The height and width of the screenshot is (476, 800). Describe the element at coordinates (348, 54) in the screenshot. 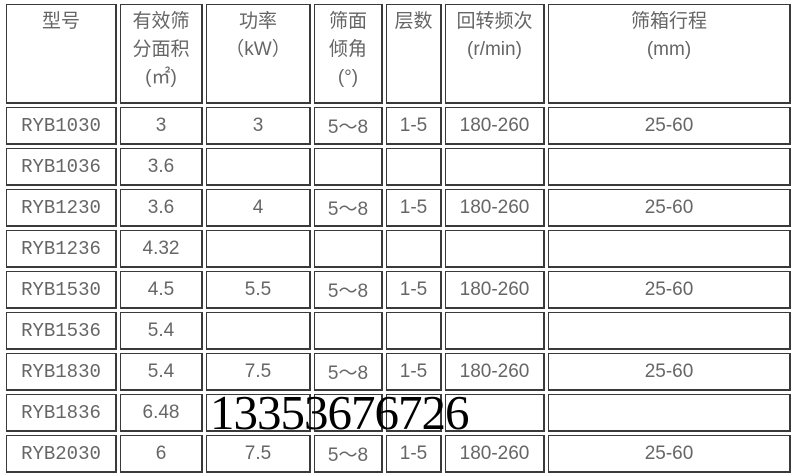

I see `column-header: 筛面 倾角 (°)` at that location.